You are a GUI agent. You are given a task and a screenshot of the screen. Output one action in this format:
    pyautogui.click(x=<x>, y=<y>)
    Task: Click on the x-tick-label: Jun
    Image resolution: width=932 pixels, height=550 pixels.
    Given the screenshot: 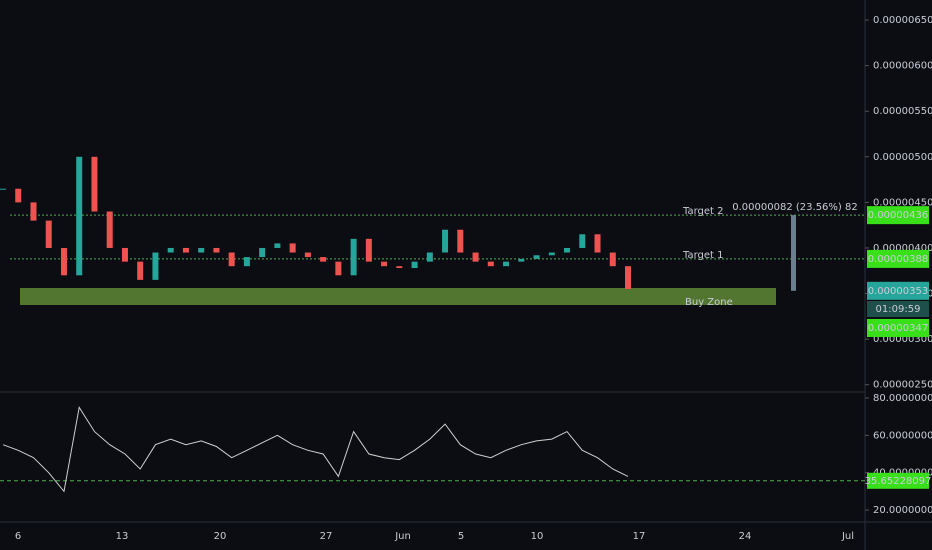 What is the action you would take?
    pyautogui.click(x=402, y=536)
    